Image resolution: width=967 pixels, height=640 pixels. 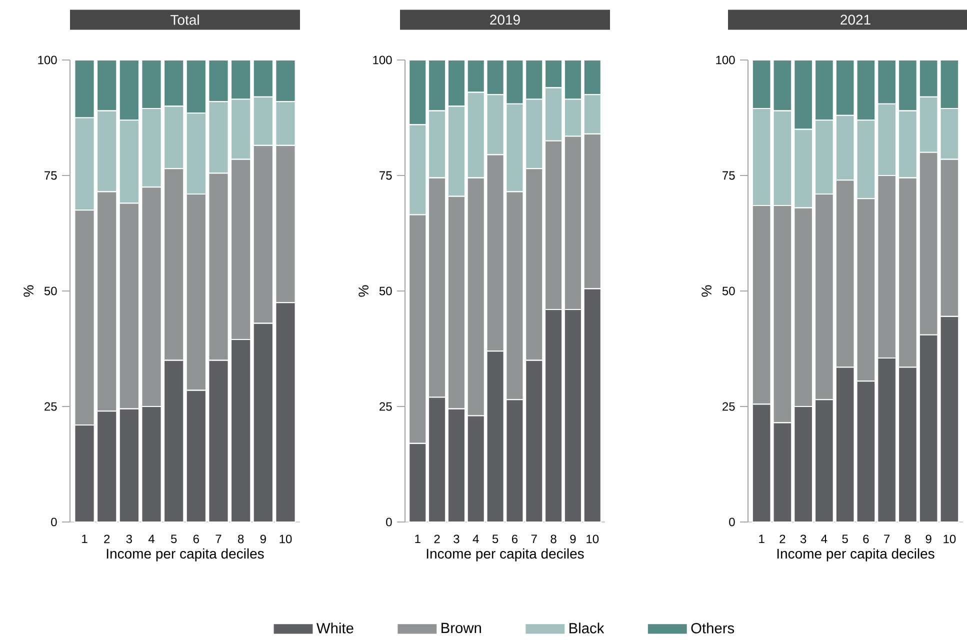 What do you see at coordinates (184, 19) in the screenshot?
I see `chart-title: Total` at bounding box center [184, 19].